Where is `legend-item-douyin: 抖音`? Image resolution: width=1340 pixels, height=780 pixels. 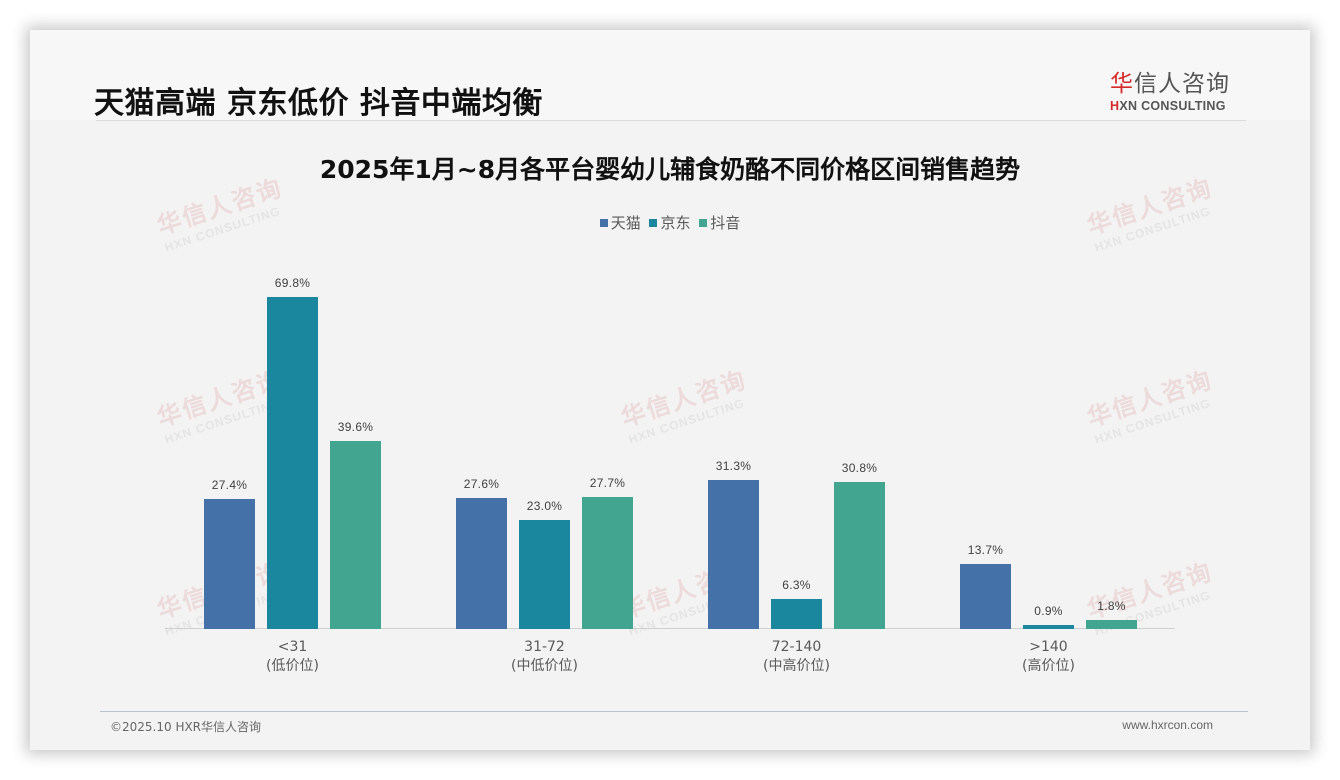 legend-item-douyin: 抖音 is located at coordinates (719, 222).